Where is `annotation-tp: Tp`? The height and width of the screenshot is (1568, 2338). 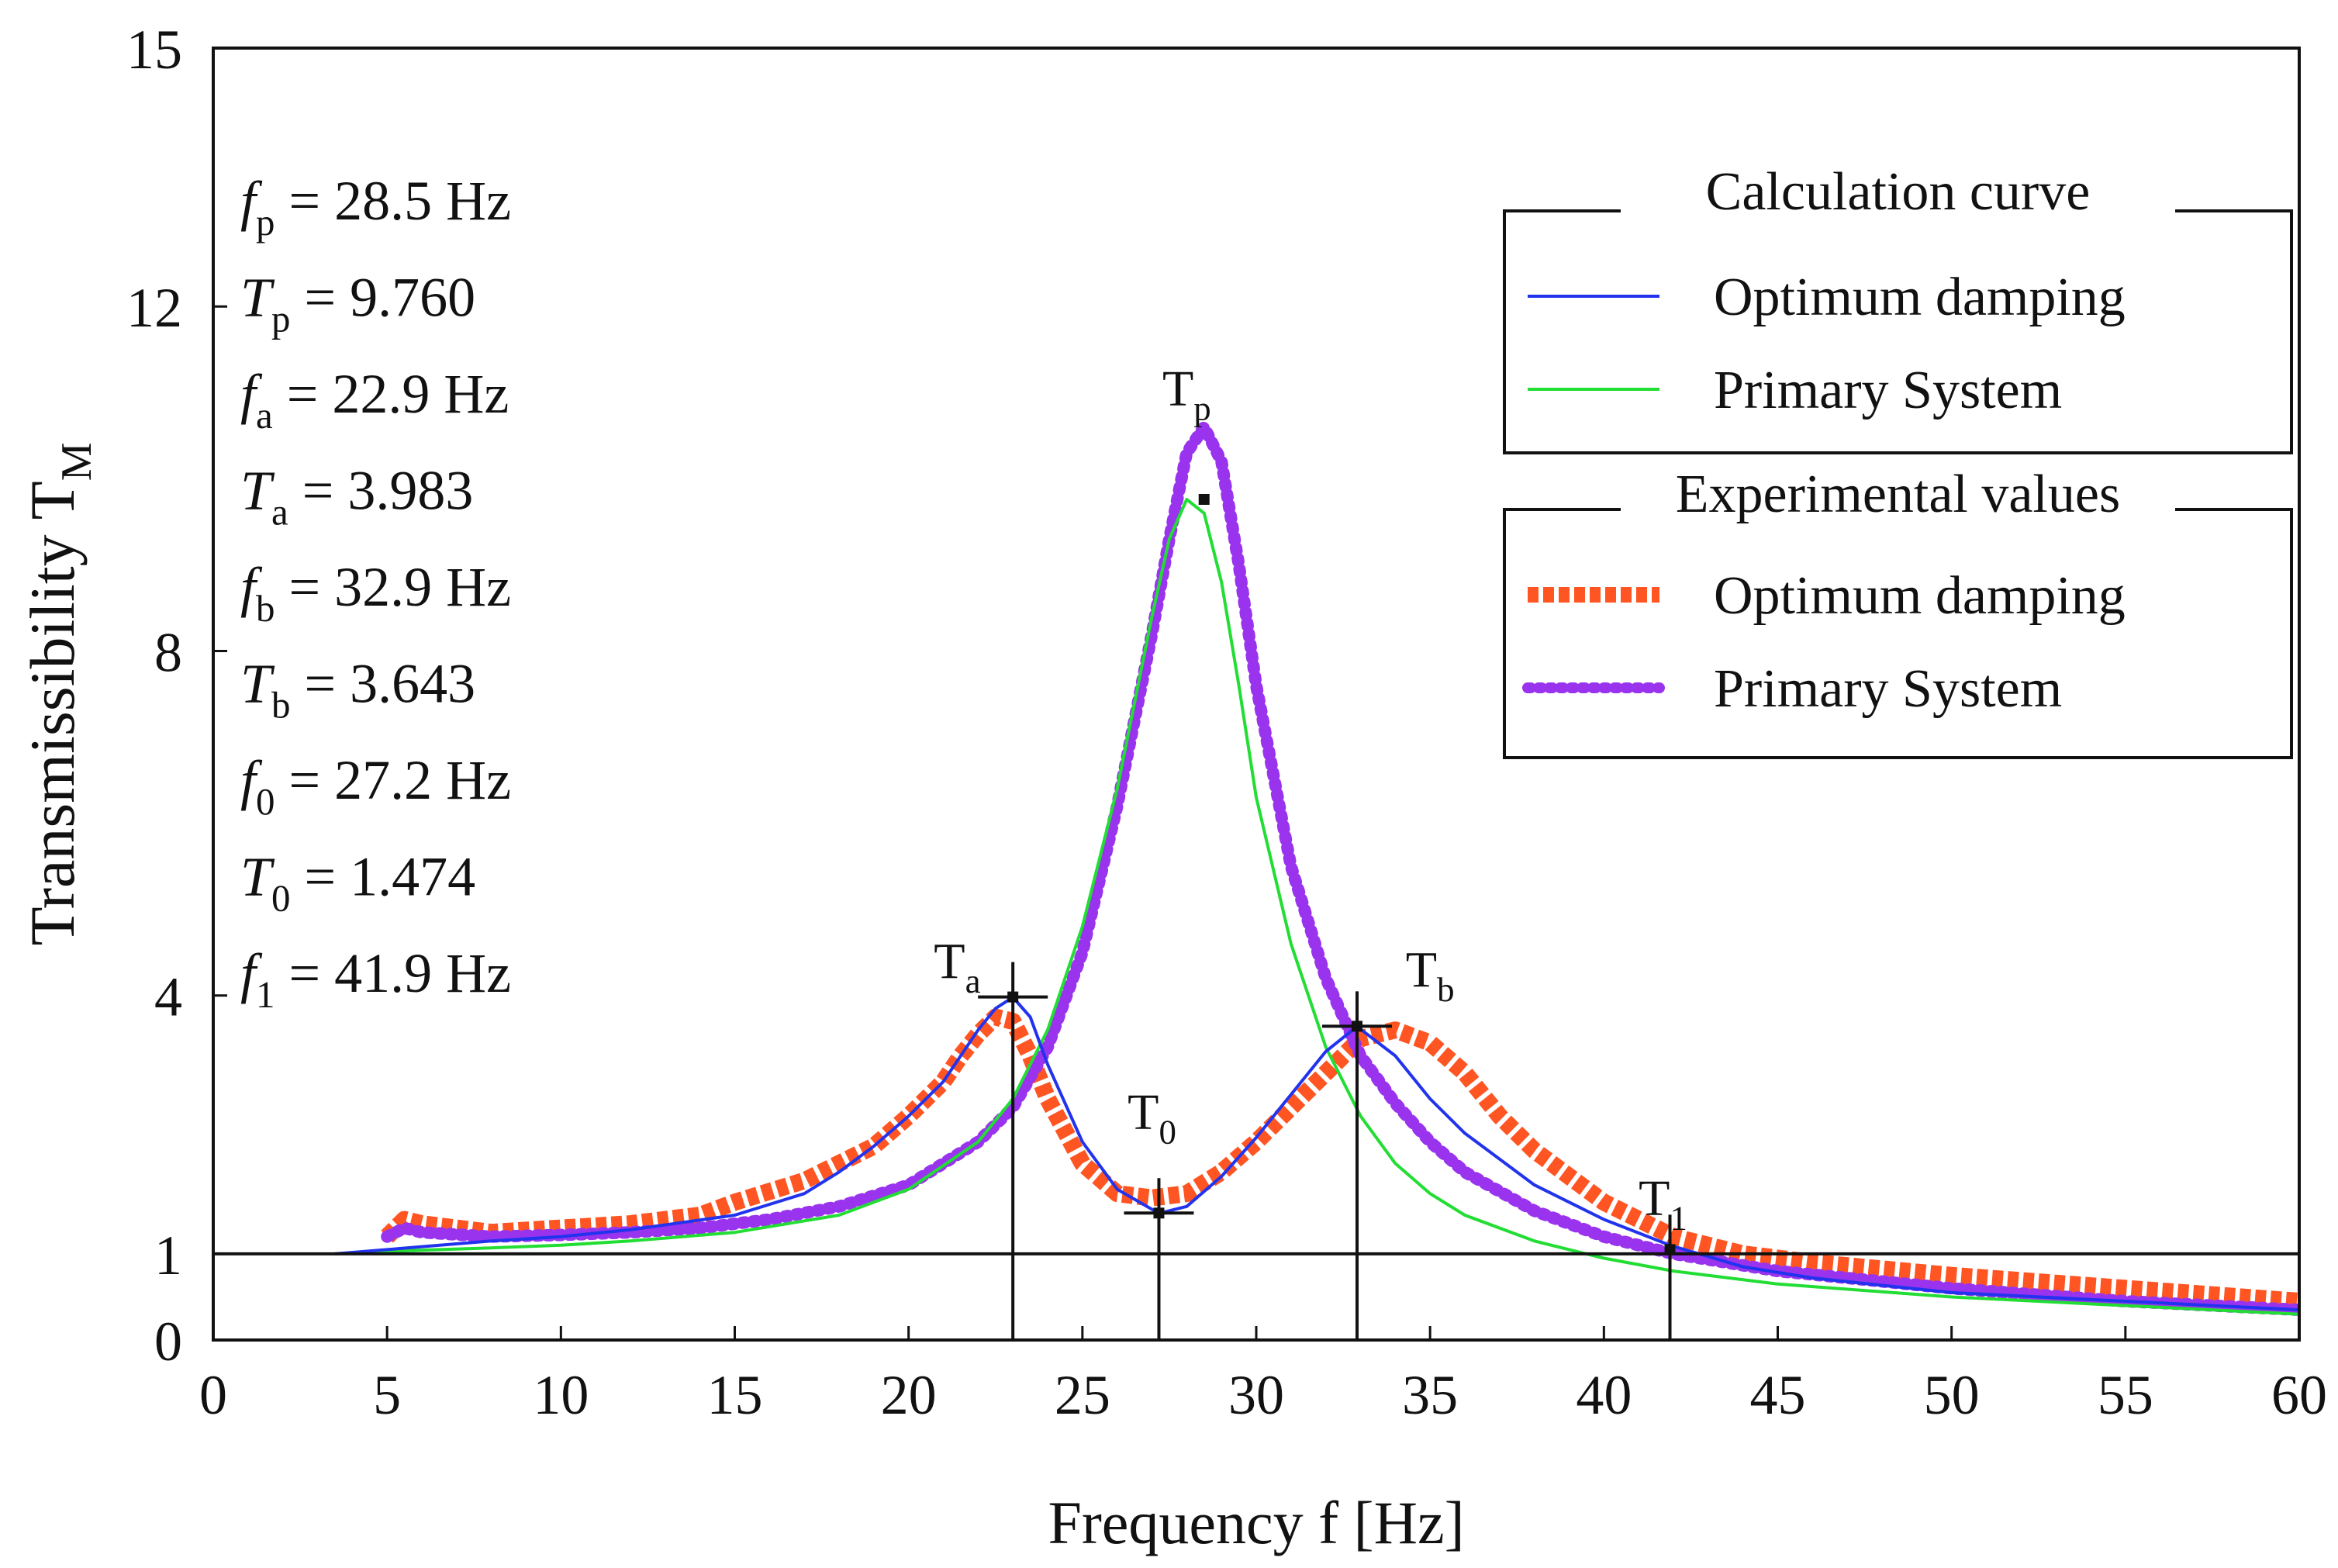
annotation-tp: Tp is located at coordinates (1186, 394).